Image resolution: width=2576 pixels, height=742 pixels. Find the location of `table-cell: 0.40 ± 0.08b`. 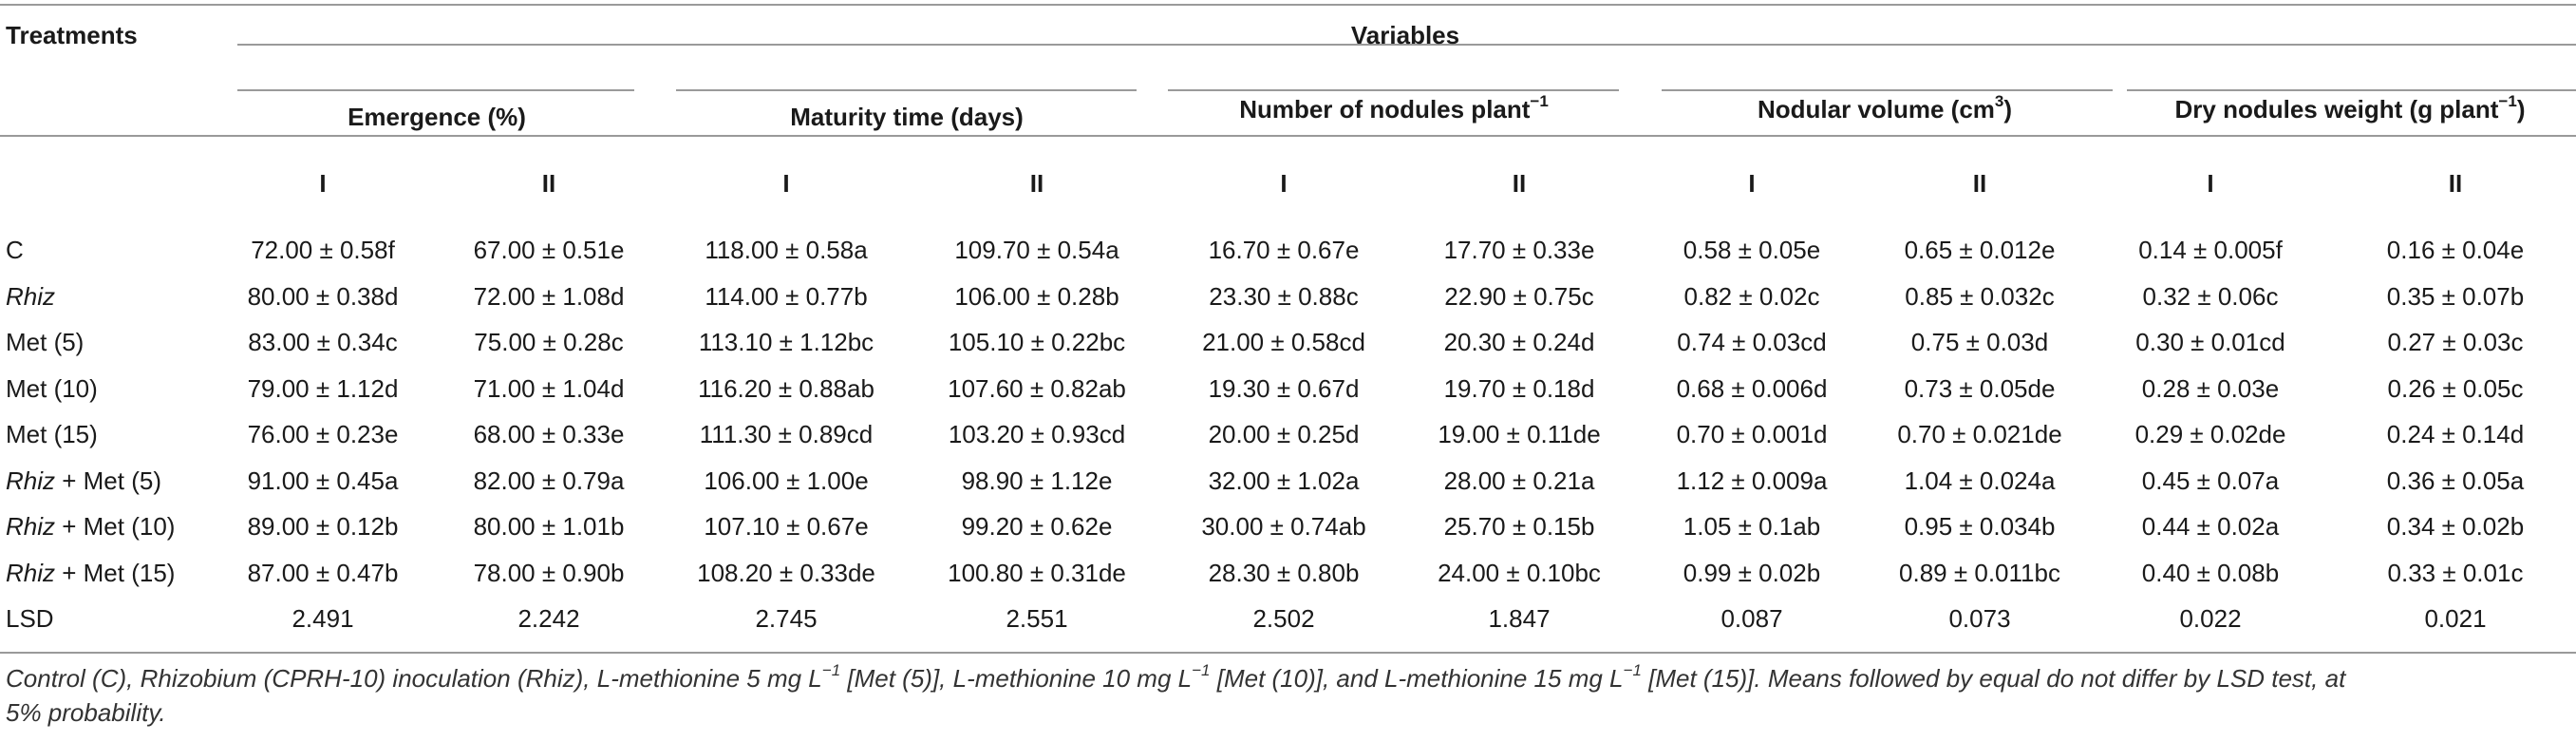

table-cell: 0.40 ± 0.08b is located at coordinates (2210, 572).